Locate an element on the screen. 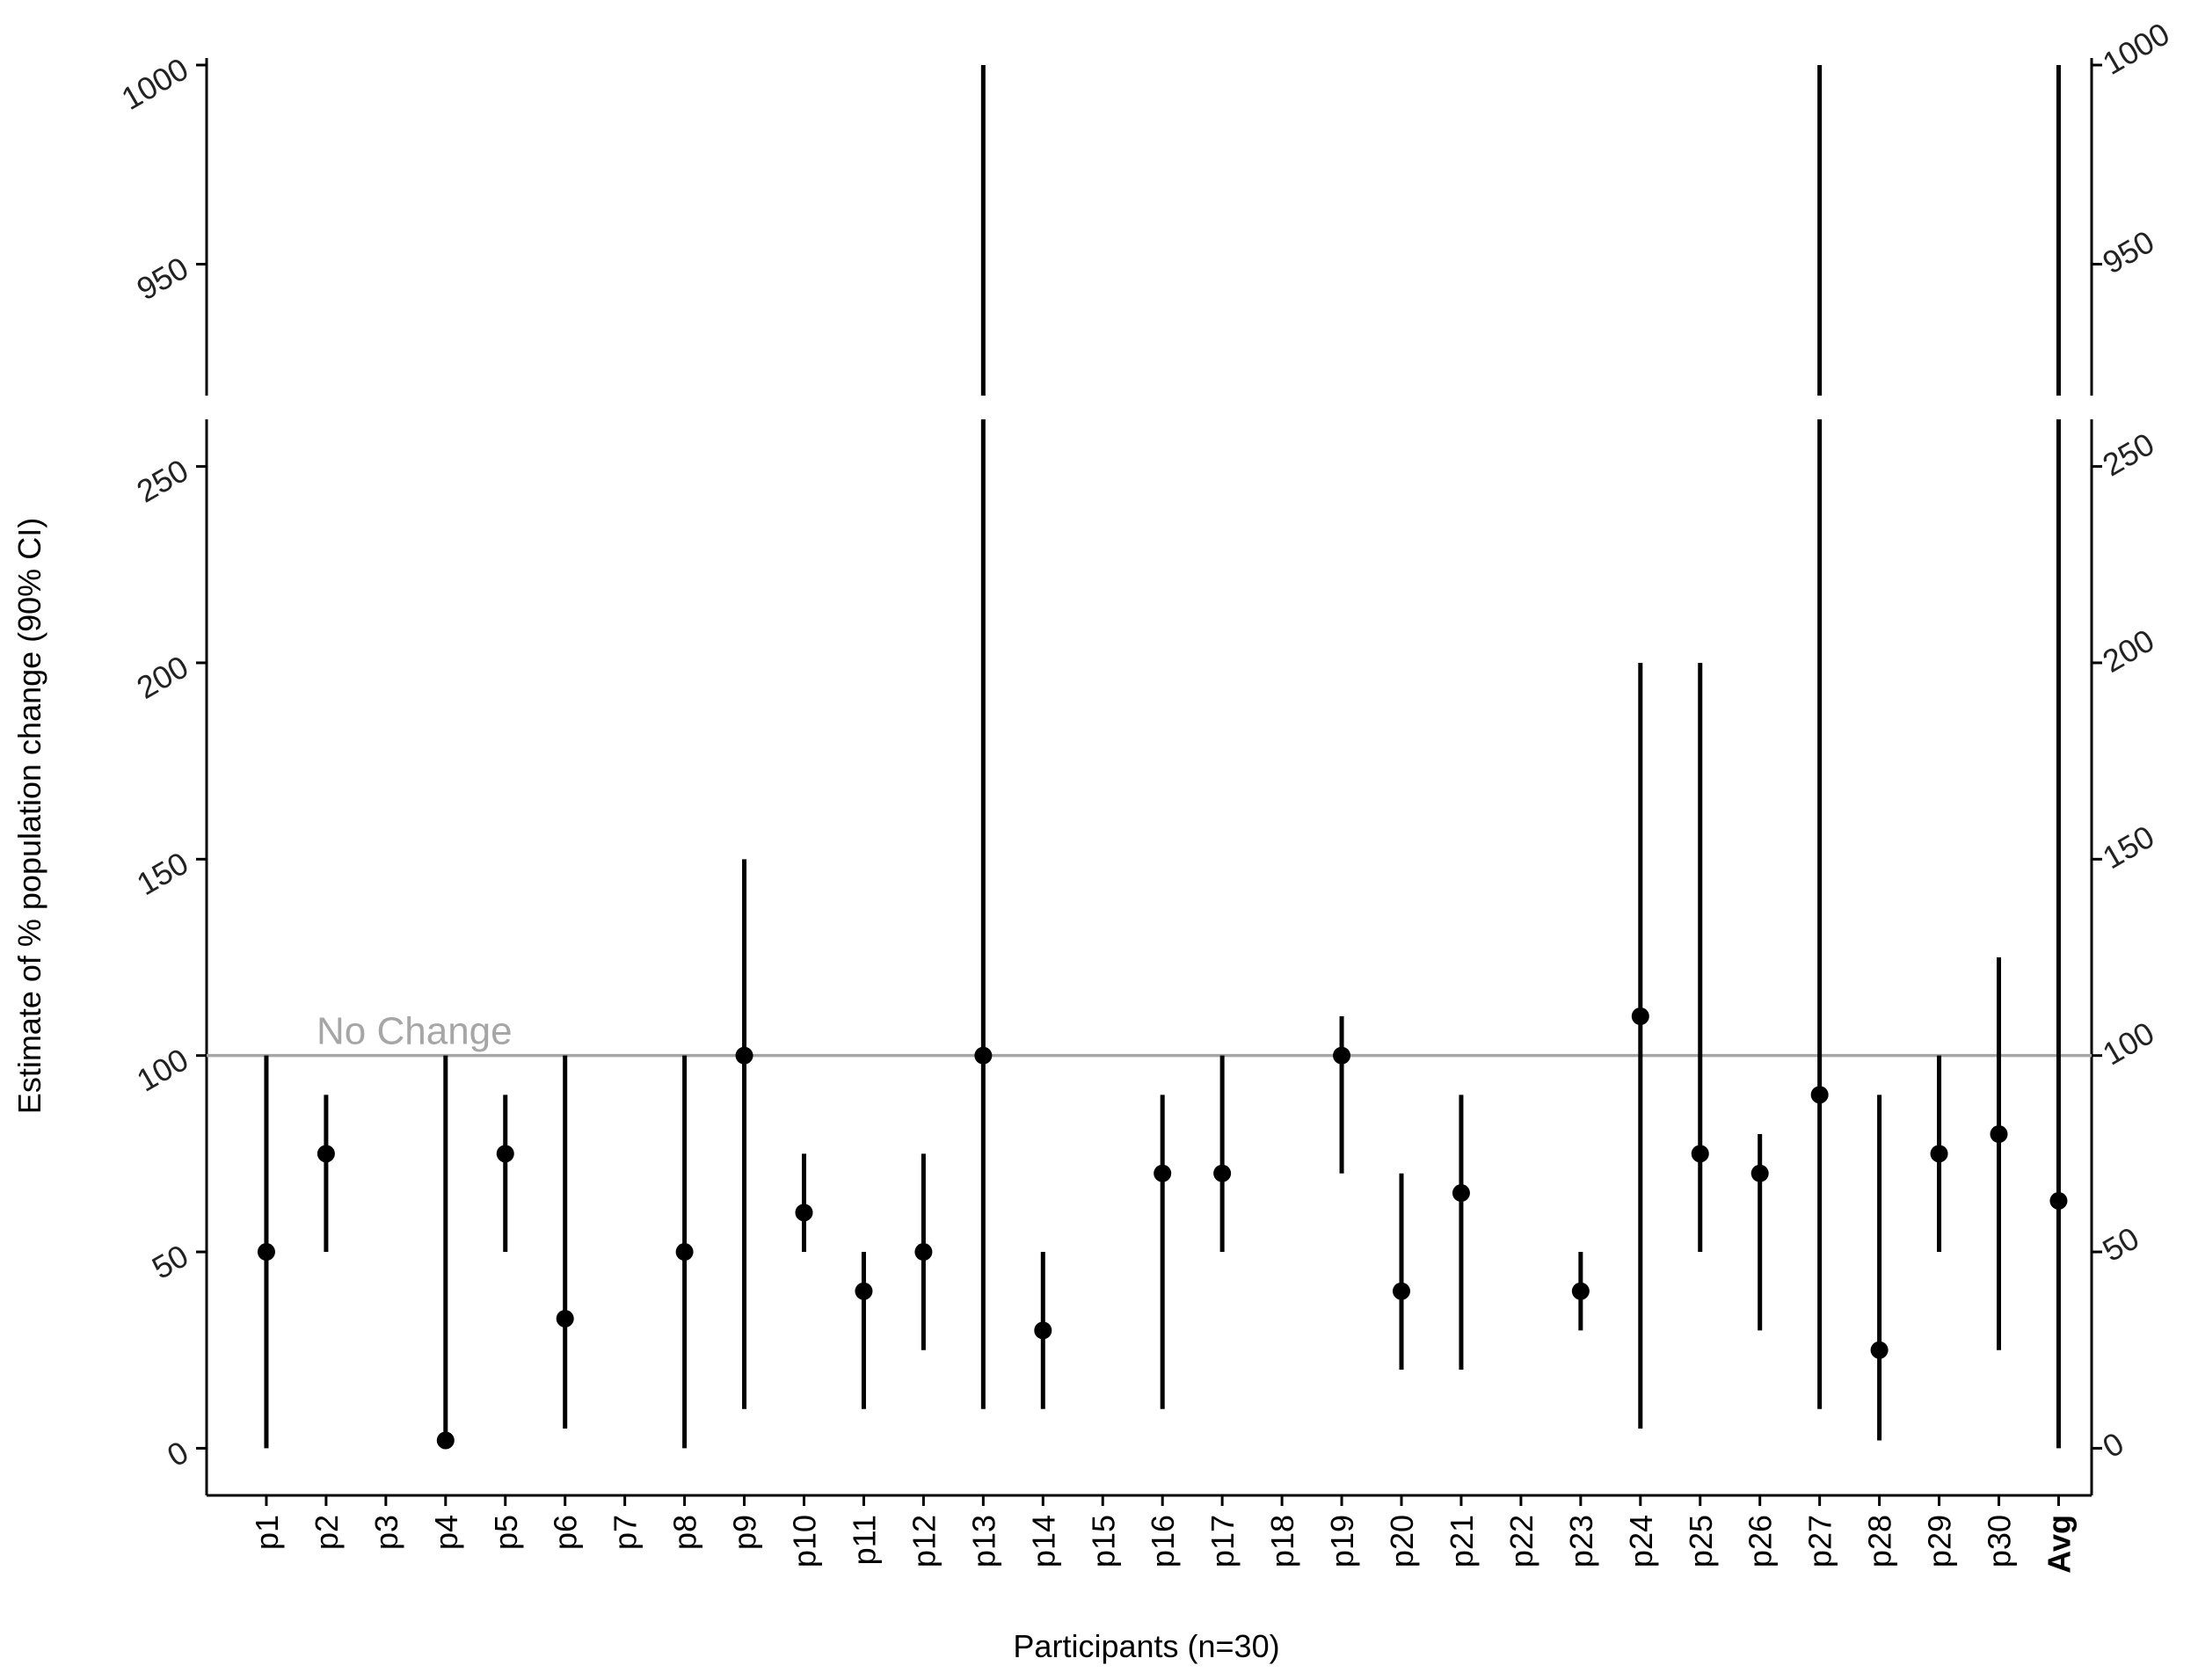 This screenshot has height=1680, width=2198. x-tick-label: p26 is located at coordinates (1761, 1541).